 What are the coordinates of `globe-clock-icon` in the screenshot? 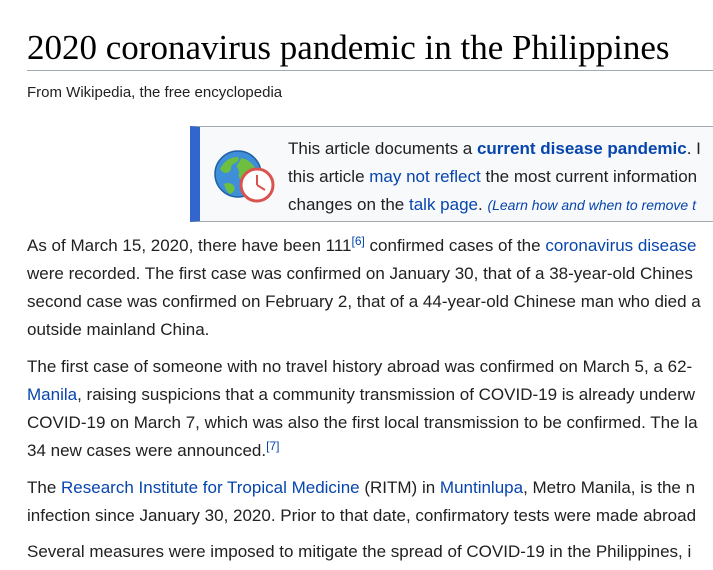 It's located at (245, 177).